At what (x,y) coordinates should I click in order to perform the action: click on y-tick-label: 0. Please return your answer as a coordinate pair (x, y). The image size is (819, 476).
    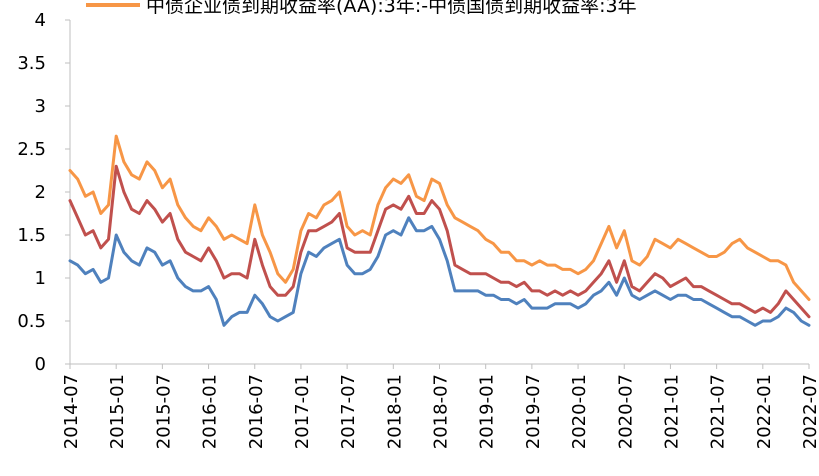
    Looking at the image, I should click on (40, 364).